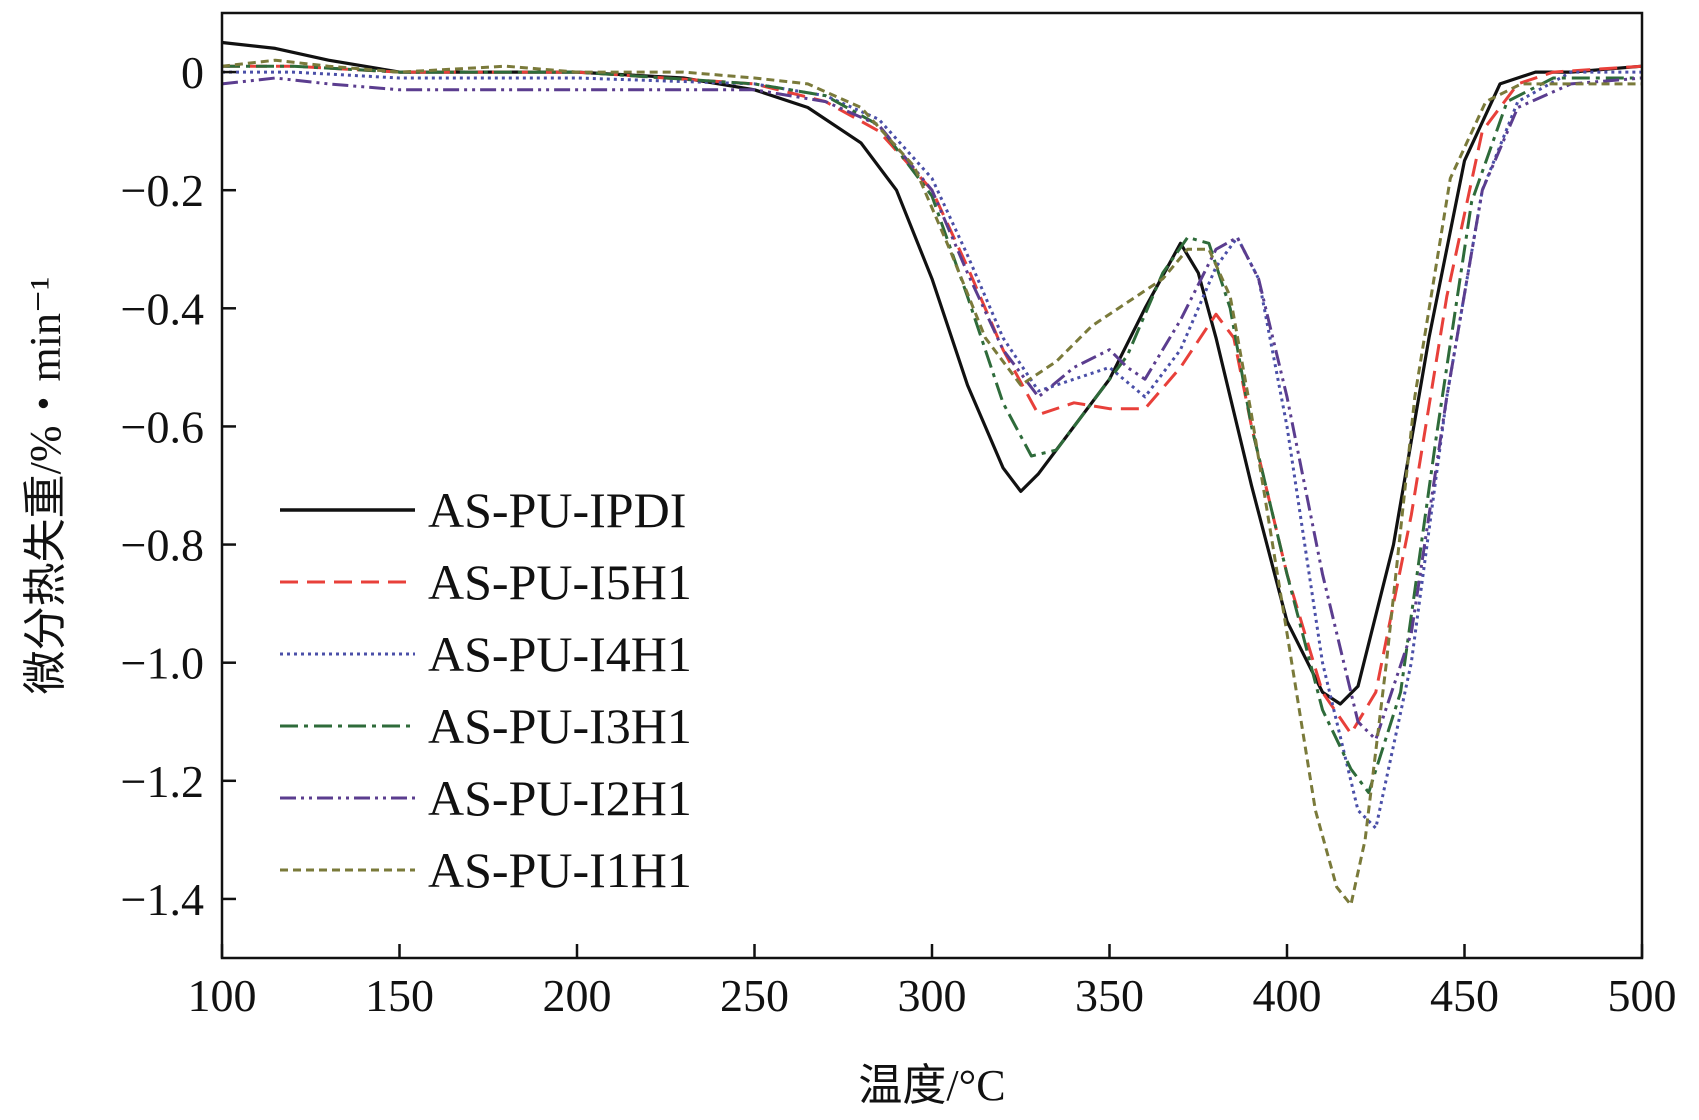  I want to click on x-tick-label: 500, so click(1642, 995).